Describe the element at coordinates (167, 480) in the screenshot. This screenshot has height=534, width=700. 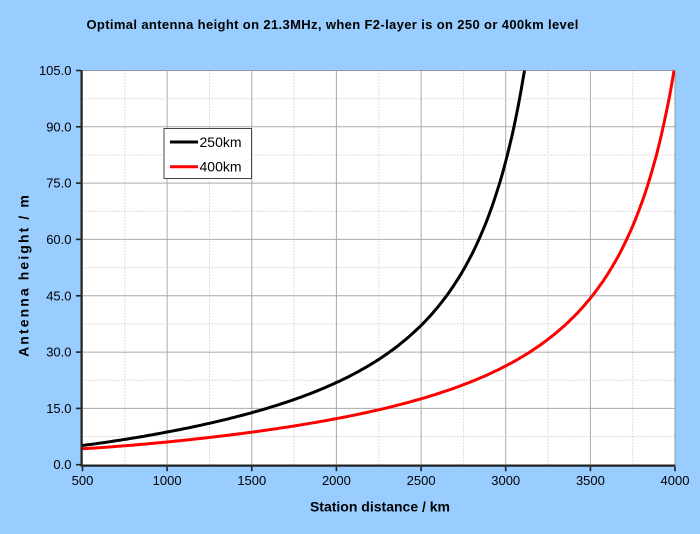
I see `svg-text: 1000` at that location.